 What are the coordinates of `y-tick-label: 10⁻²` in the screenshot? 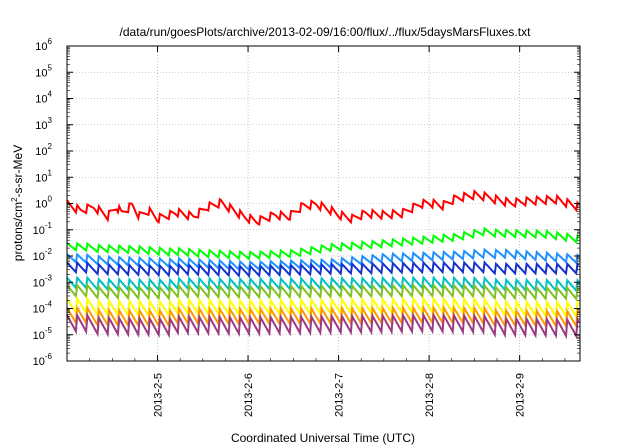 It's located at (43, 255).